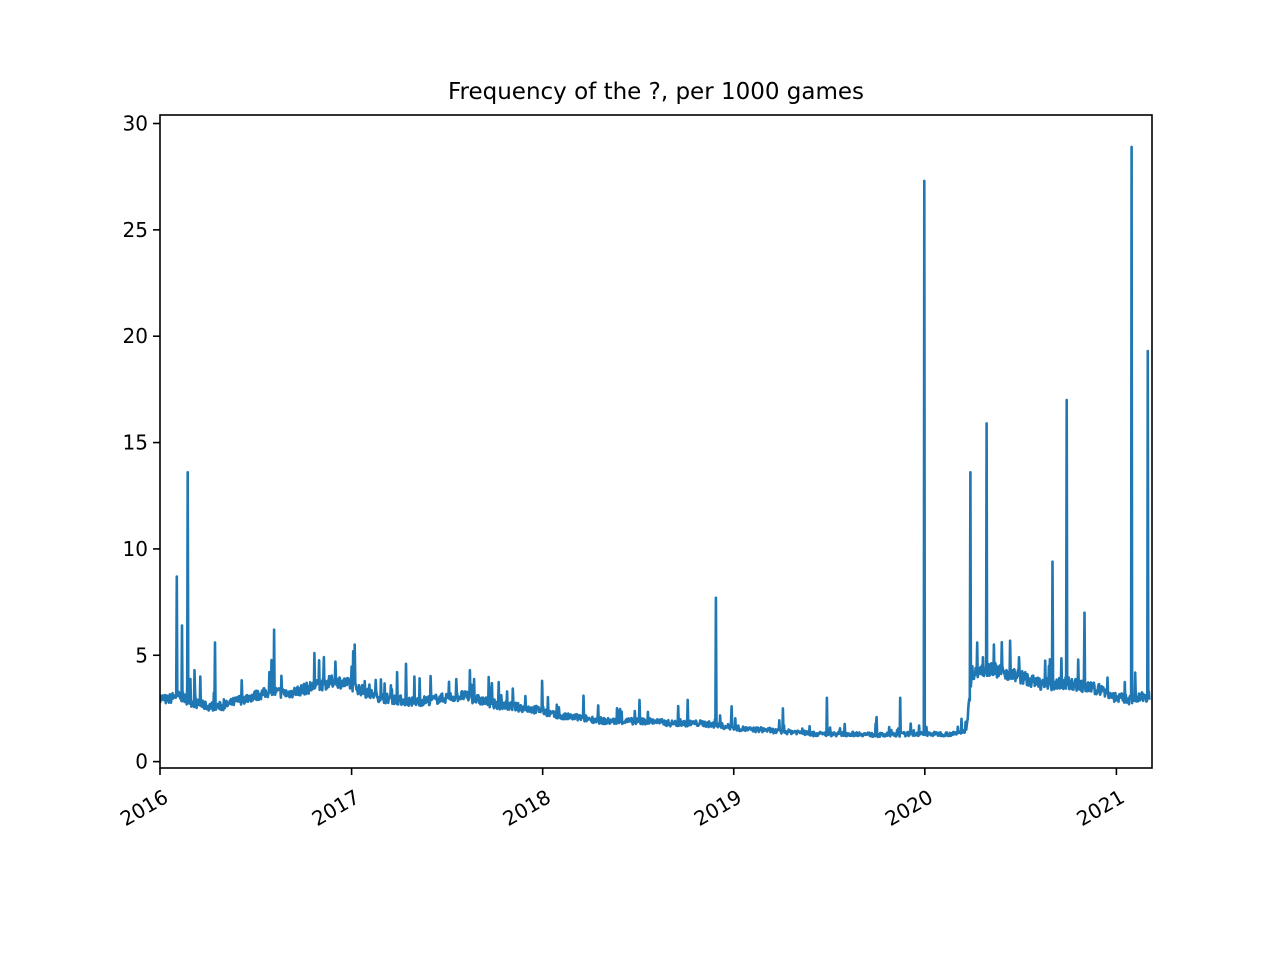 The width and height of the screenshot is (1280, 960). What do you see at coordinates (135, 230) in the screenshot?
I see `y-tick-label: 25` at bounding box center [135, 230].